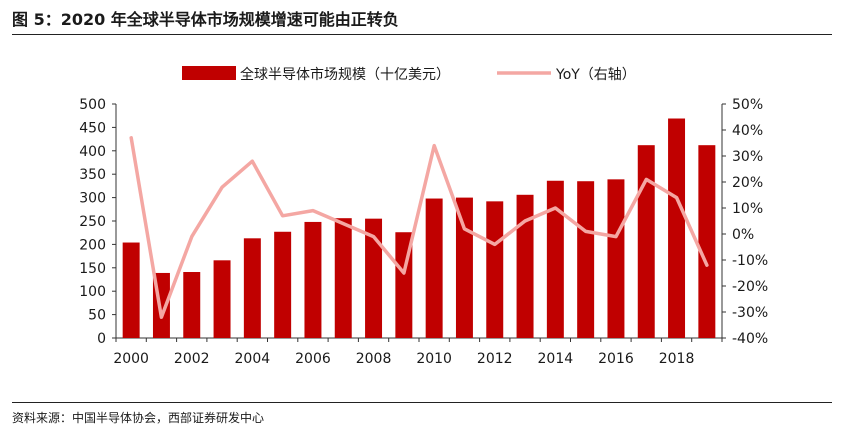  Describe the element at coordinates (92, 175) in the screenshot. I see `left-tick-label: 350` at that location.